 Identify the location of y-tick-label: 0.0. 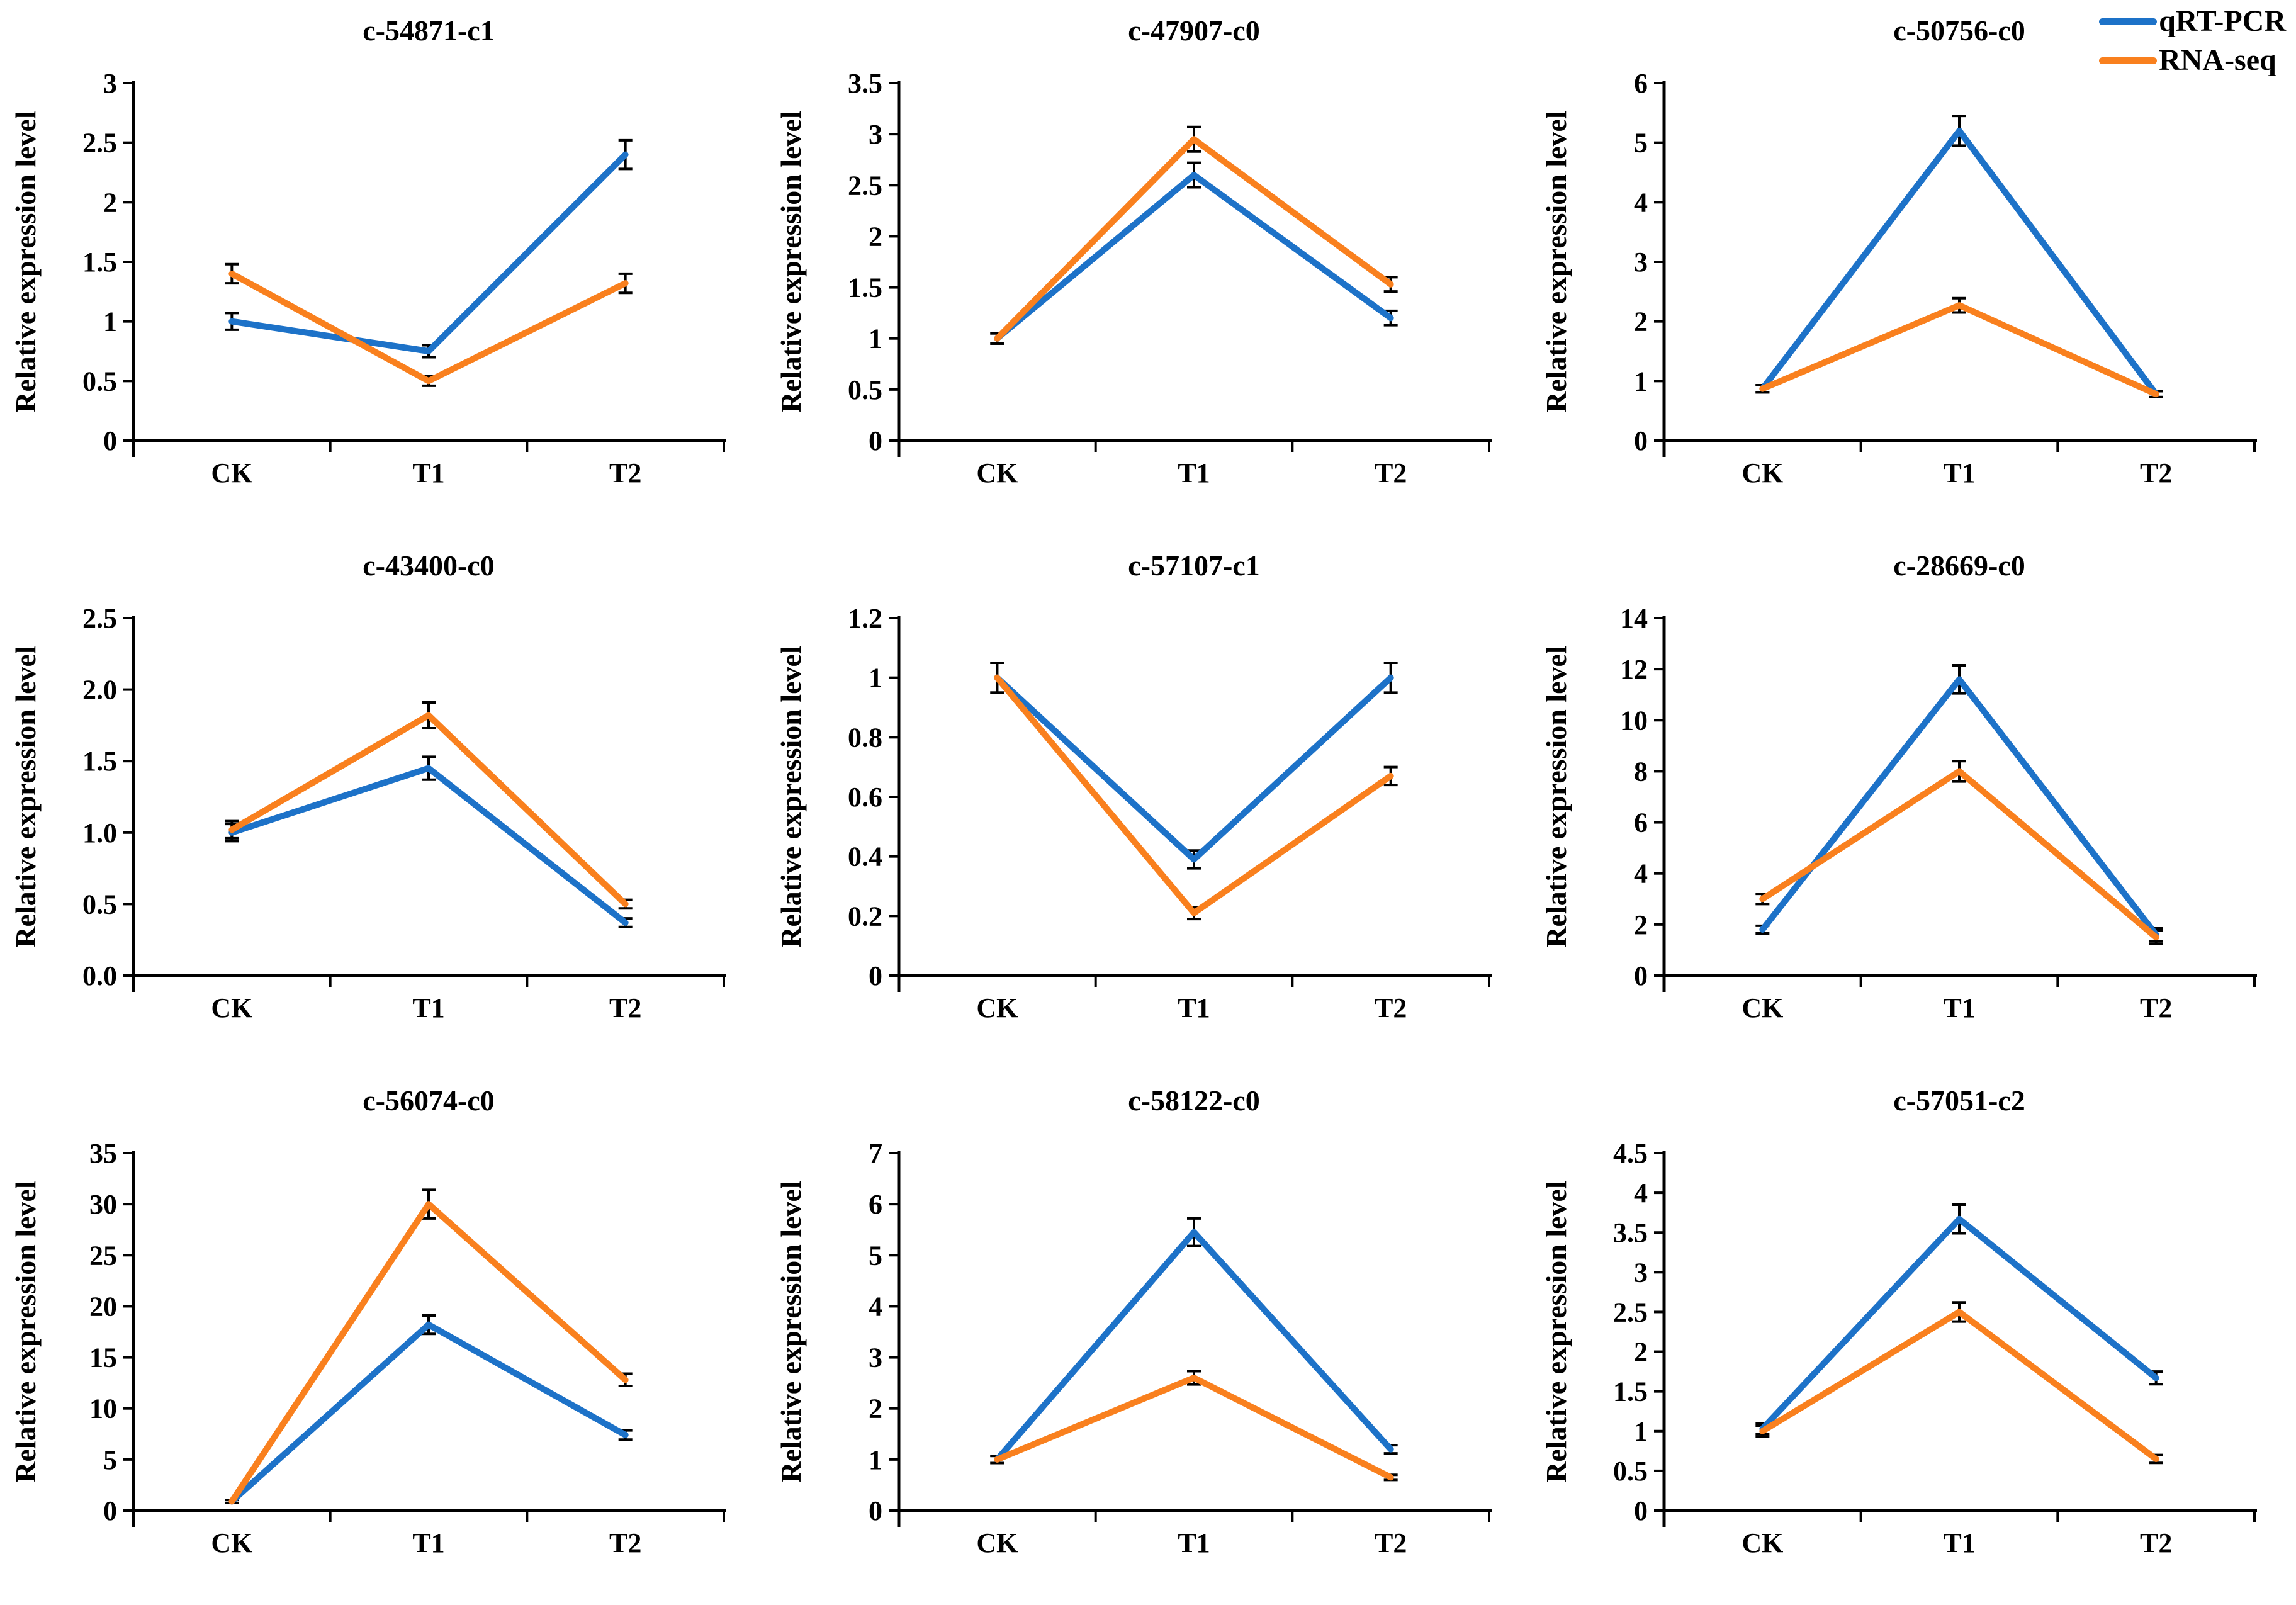
(99, 975).